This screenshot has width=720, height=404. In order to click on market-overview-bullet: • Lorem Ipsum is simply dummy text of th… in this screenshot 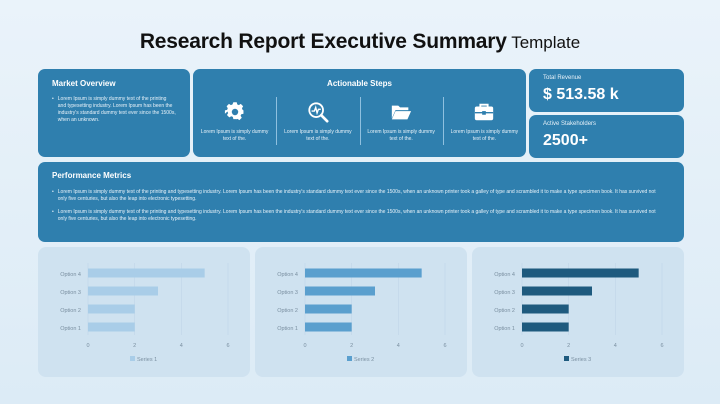, I will do `click(114, 109)`.